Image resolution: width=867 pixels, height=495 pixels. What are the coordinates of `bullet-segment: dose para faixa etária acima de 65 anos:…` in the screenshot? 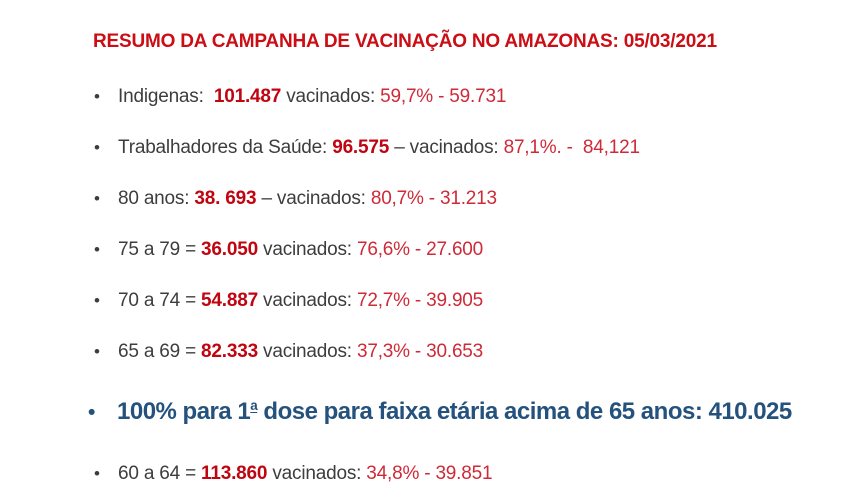 It's located at (524, 411).